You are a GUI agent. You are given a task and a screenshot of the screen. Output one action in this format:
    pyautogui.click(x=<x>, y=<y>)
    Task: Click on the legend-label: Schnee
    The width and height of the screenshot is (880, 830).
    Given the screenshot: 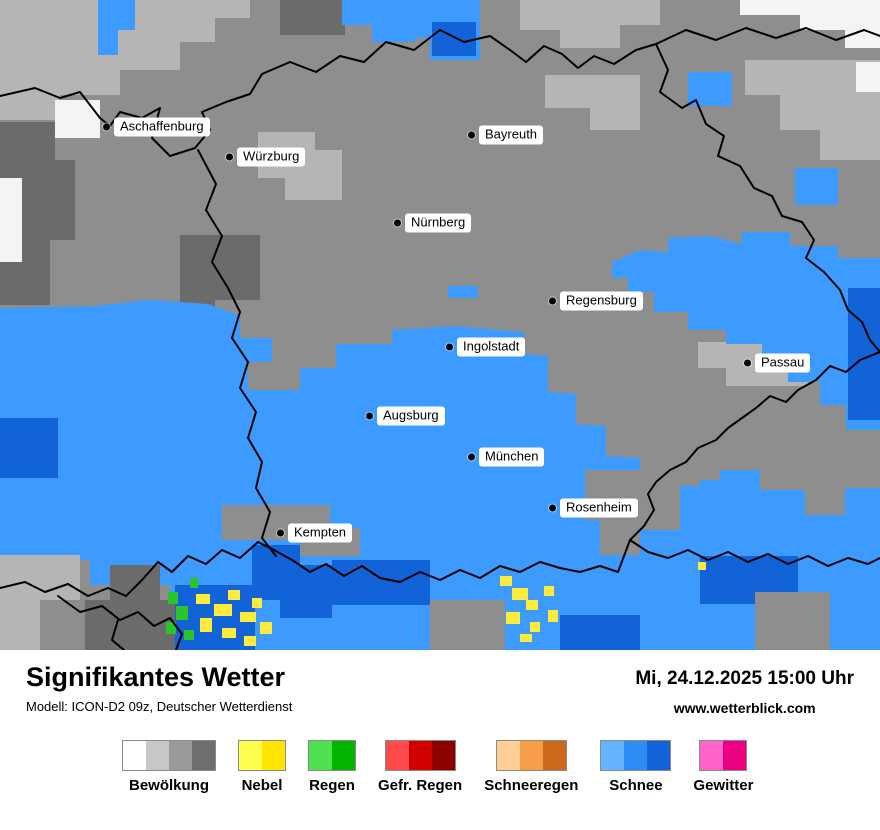 What is the action you would take?
    pyautogui.click(x=636, y=785)
    